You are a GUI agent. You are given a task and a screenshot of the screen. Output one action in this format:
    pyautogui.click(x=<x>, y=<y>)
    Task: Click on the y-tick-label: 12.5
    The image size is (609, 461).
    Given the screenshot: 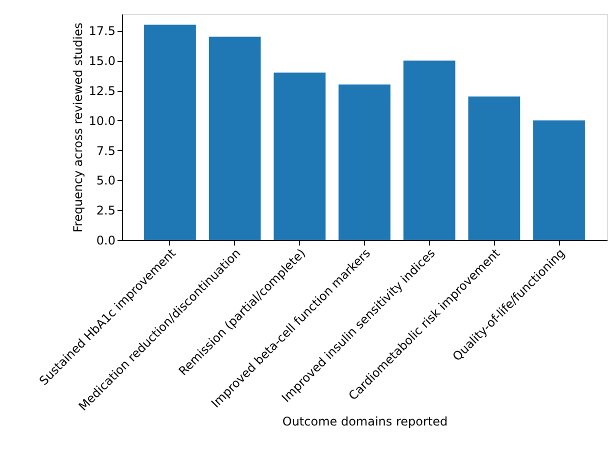 What is the action you would take?
    pyautogui.click(x=102, y=91)
    